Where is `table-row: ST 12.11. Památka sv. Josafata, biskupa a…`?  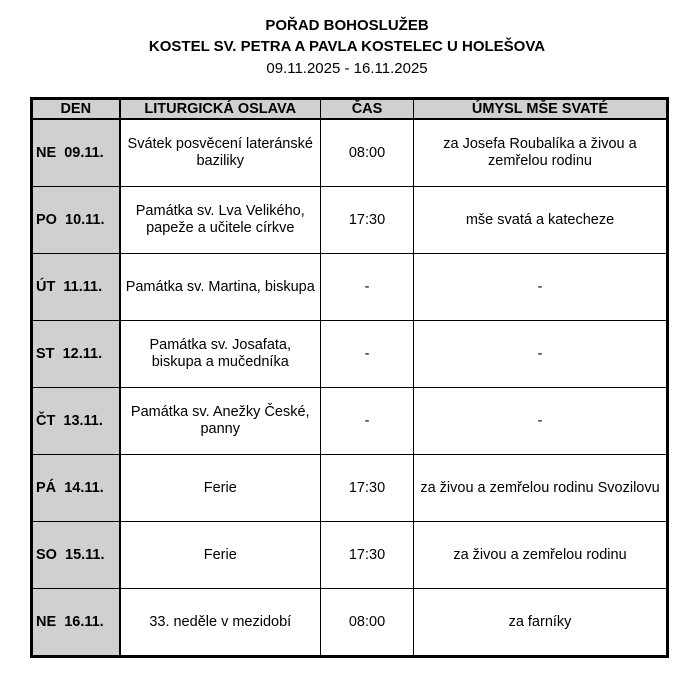
table-row: ST 12.11. Památka sv. Josafata, biskupa a… is located at coordinates (349, 354).